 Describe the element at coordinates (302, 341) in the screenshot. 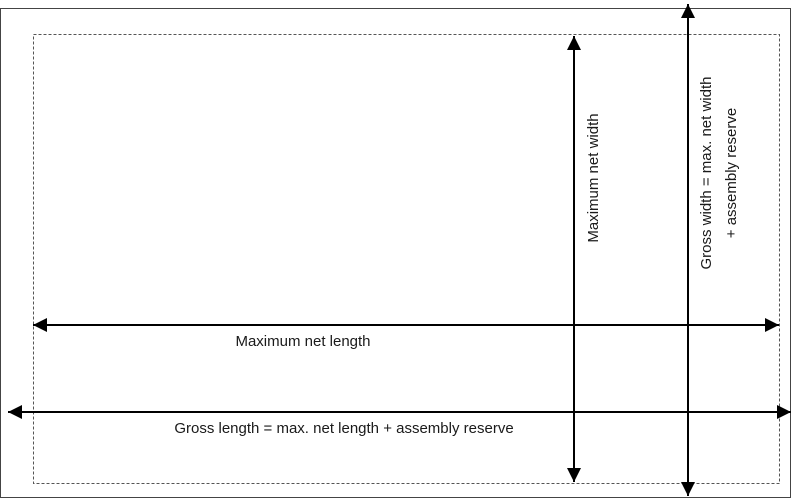

I see `max-net-length-label: Maximum net length` at that location.